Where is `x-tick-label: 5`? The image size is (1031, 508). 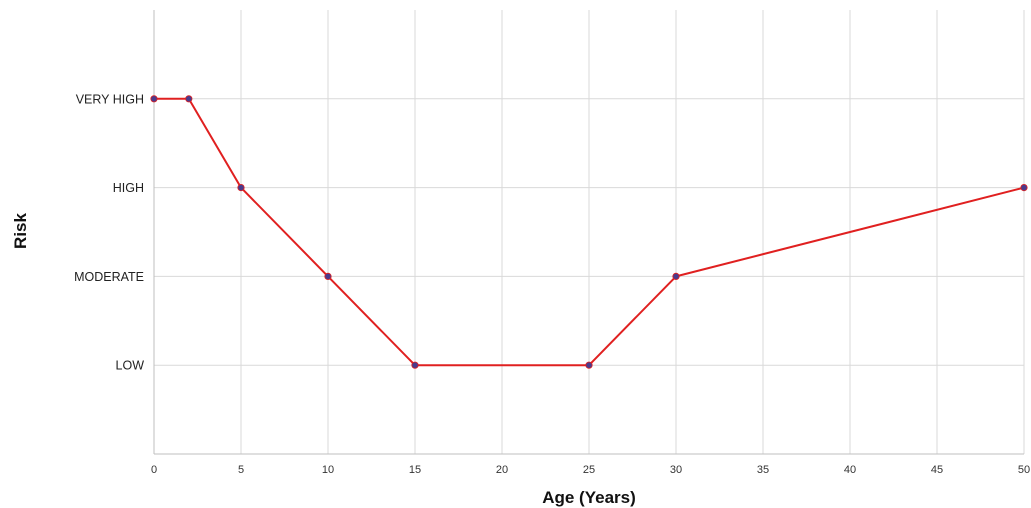
x-tick-label: 5 is located at coordinates (241, 470).